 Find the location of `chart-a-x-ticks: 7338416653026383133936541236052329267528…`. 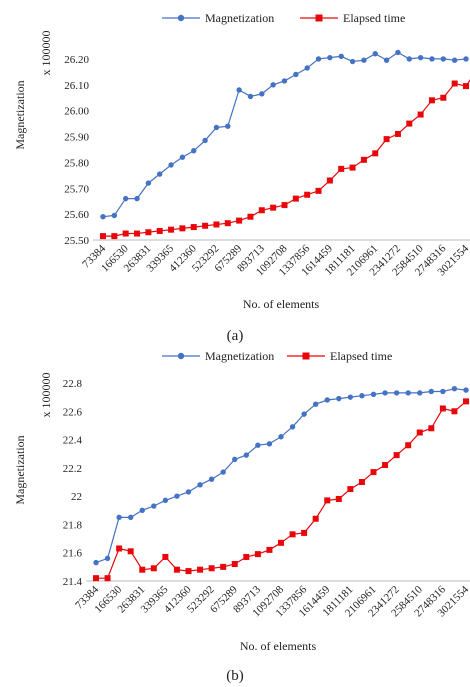

chart-a-x-ticks: 7338416653026383133936541236052329267528… is located at coordinates (275, 260).